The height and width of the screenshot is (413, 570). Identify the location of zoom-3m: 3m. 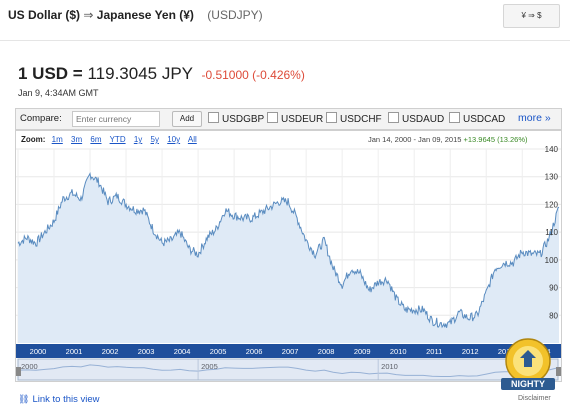
(77, 139).